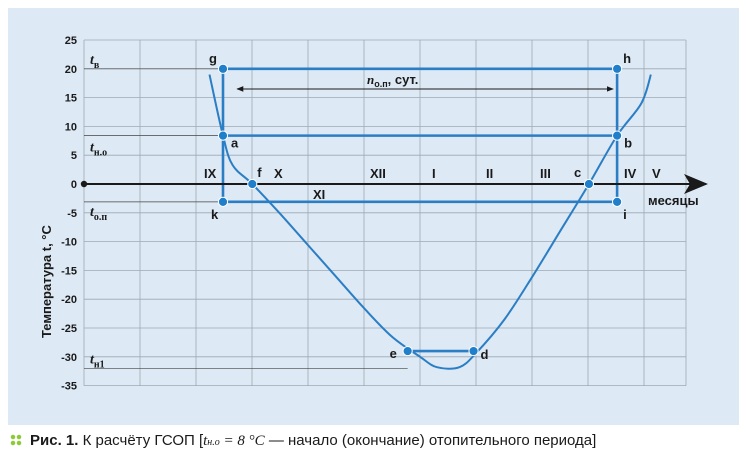  What do you see at coordinates (378, 173) in the screenshot?
I see `month-label: XII` at bounding box center [378, 173].